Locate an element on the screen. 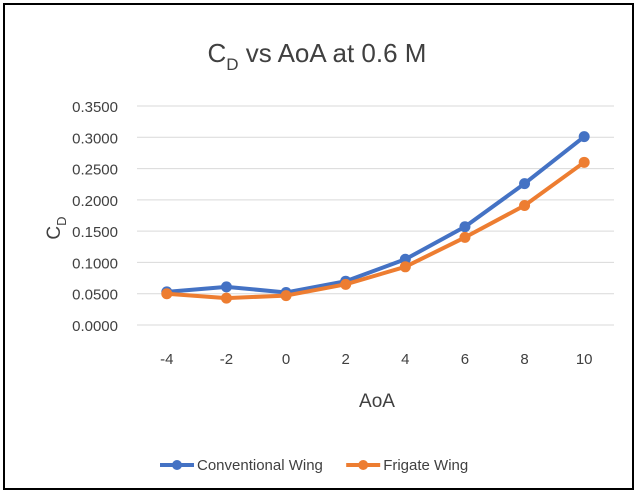 This screenshot has height=494, width=639. legend: Conventional Wing Frigate Wing is located at coordinates (314, 465).